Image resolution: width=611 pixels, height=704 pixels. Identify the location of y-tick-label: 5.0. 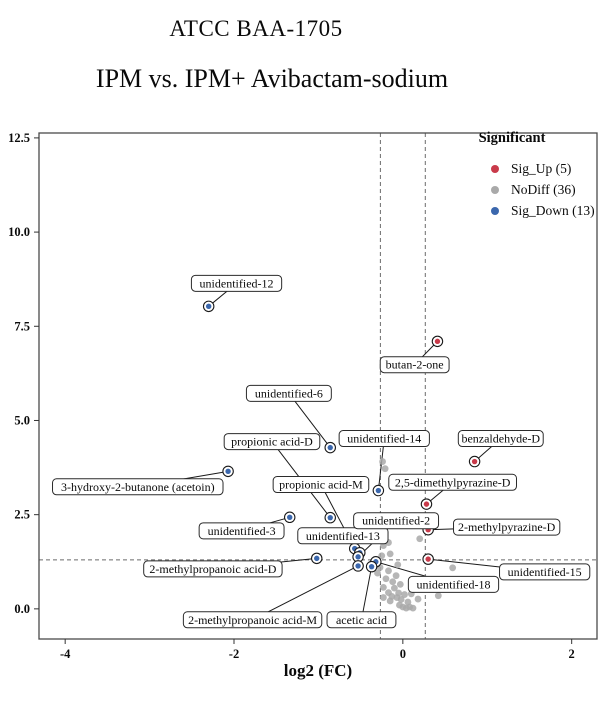
(22, 420).